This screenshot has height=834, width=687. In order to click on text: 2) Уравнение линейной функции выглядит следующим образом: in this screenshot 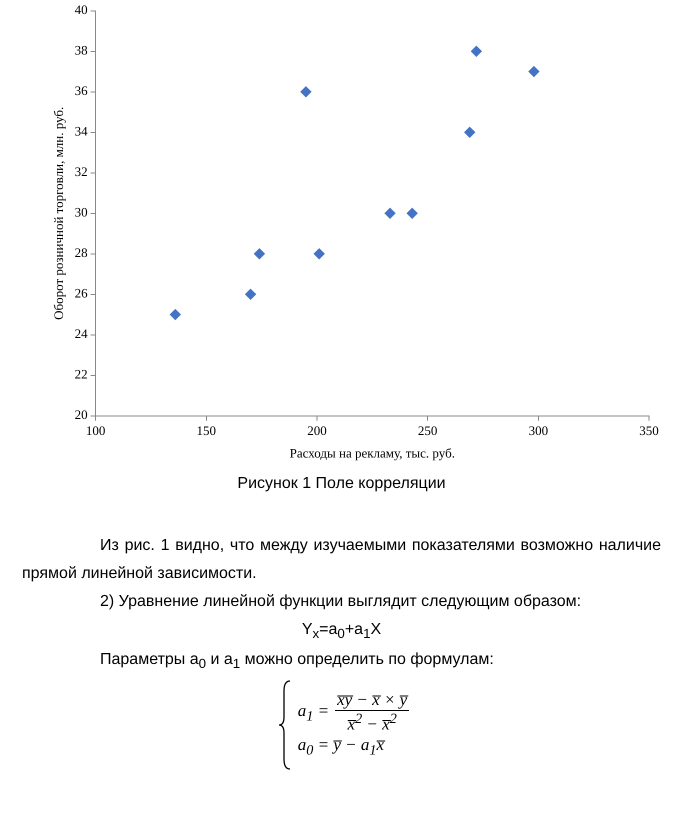, I will do `click(340, 602)`.